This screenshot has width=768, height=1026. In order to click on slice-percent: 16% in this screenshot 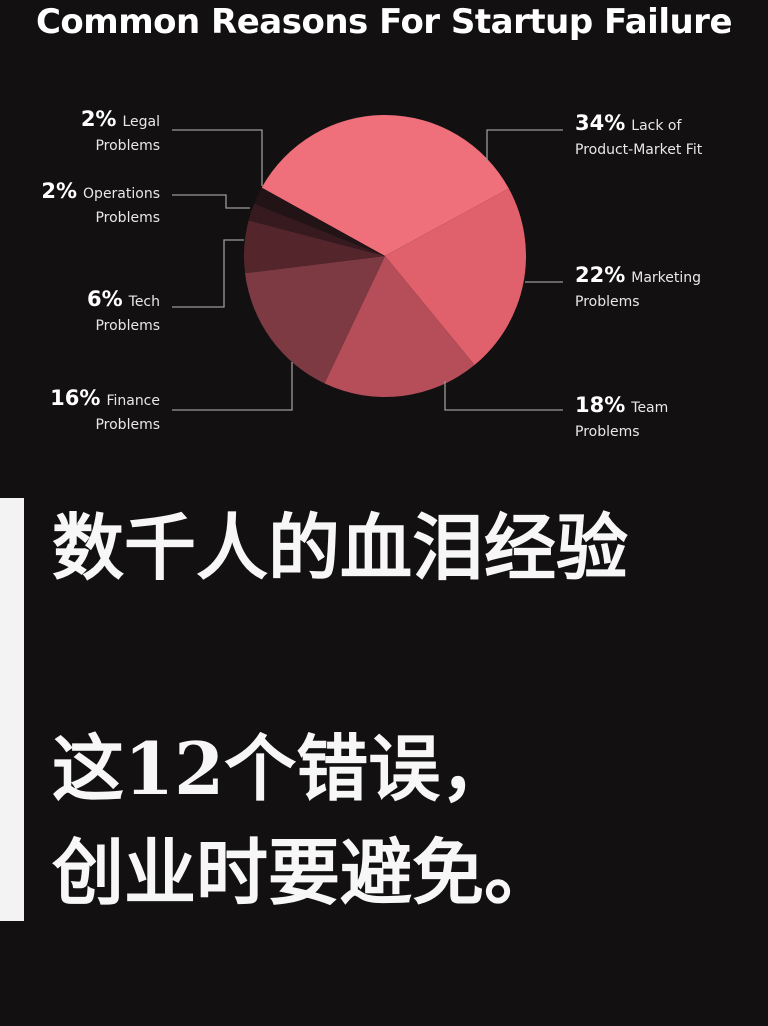, I will do `click(75, 398)`.